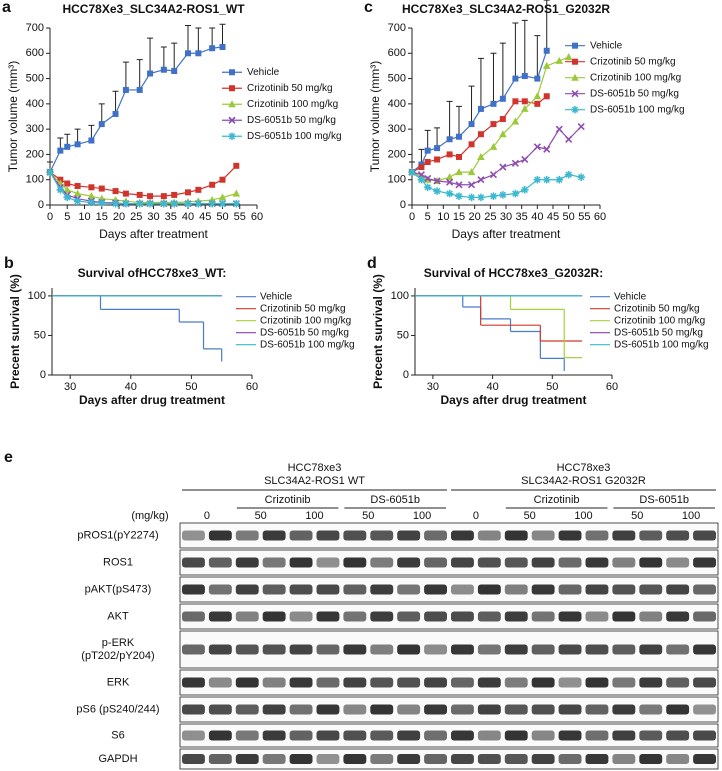 This screenshot has width=722, height=771. What do you see at coordinates (397, 28) in the screenshot?
I see `y-tick-label: 700` at bounding box center [397, 28].